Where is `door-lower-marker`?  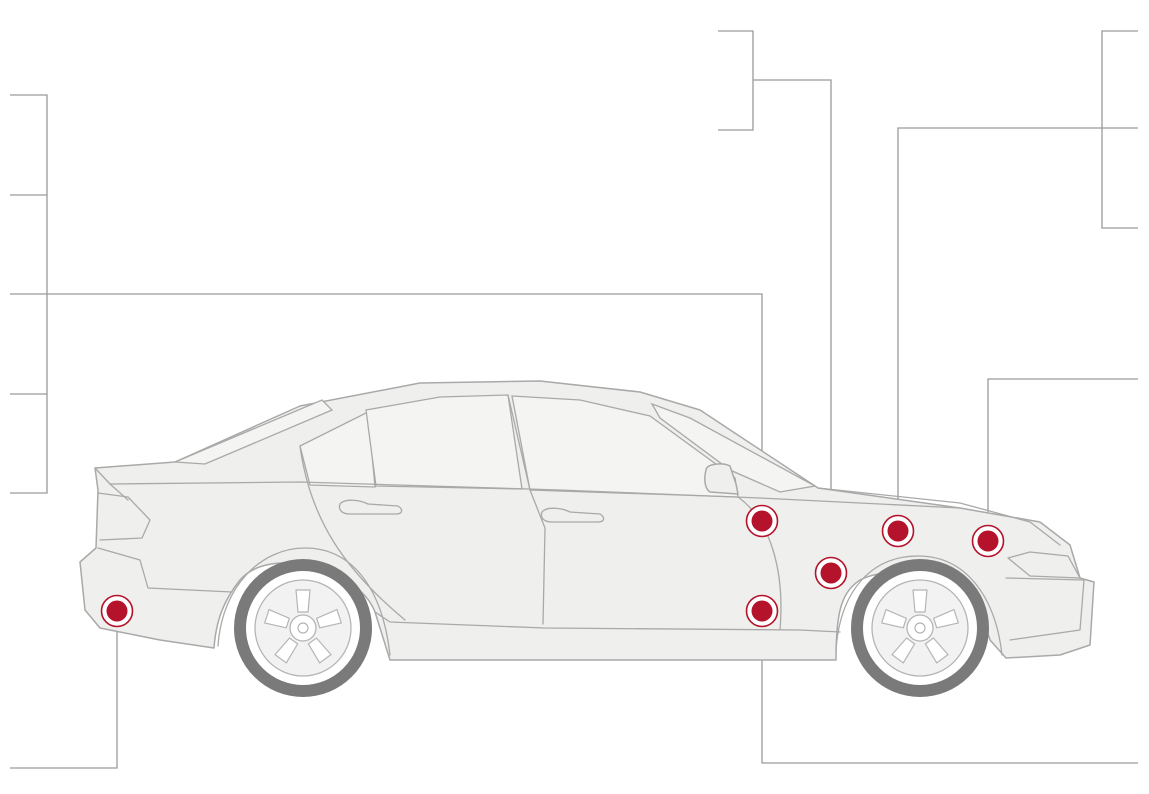
door-lower-marker is located at coordinates (762, 611).